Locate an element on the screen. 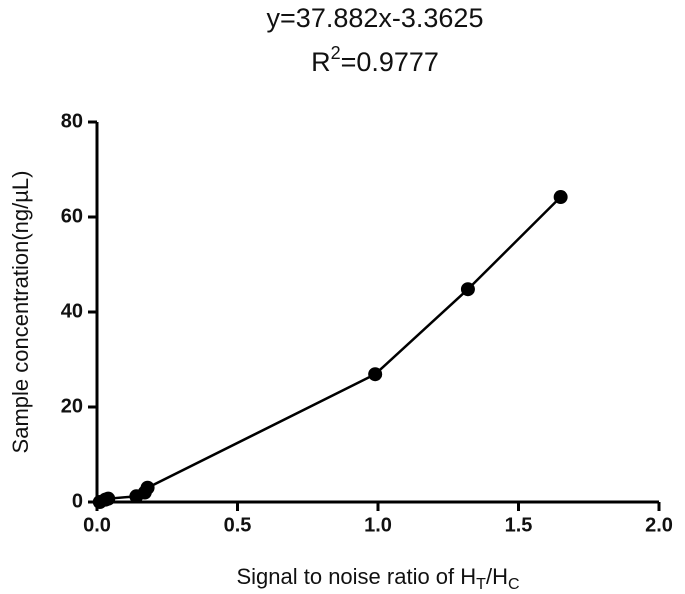  x-tick-label: 0.5 is located at coordinates (238, 525).